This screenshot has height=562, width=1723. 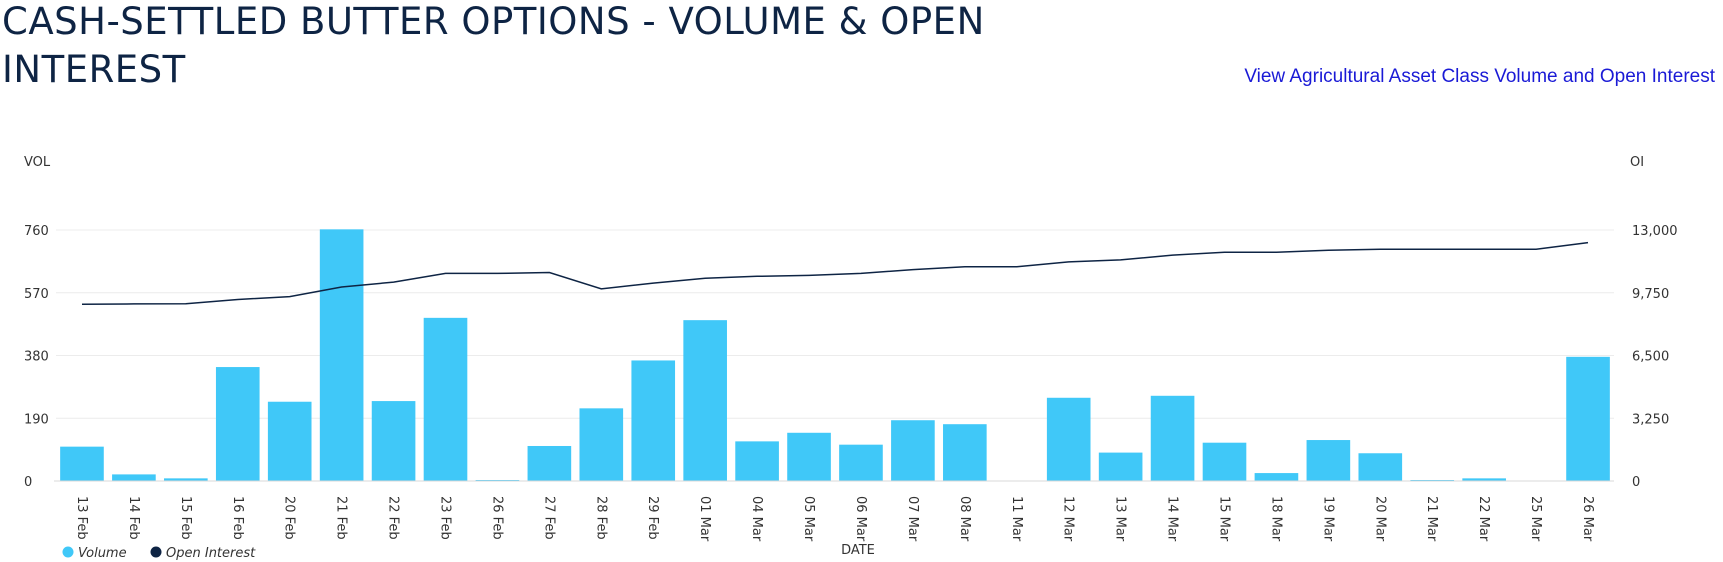 What do you see at coordinates (37, 162) in the screenshot?
I see `left-axis-label: VOL` at bounding box center [37, 162].